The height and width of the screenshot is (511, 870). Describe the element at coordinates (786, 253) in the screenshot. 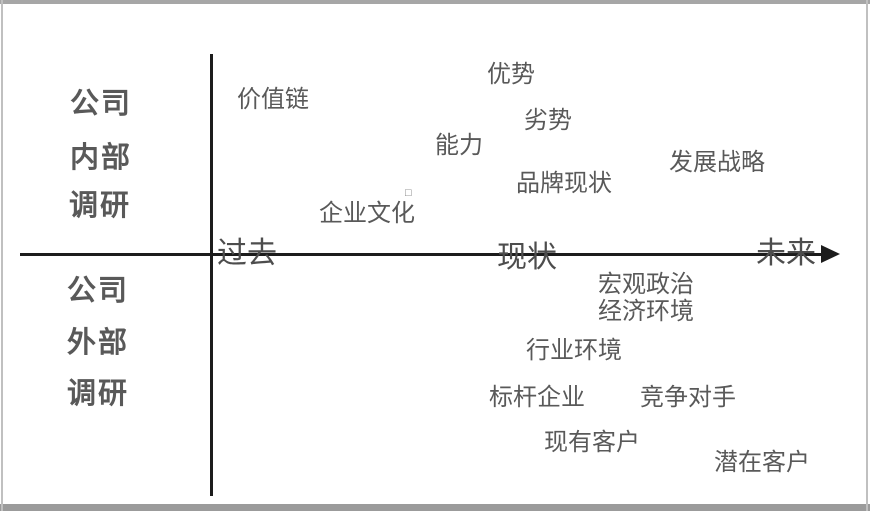

I see `axis-label-future: 未来` at that location.